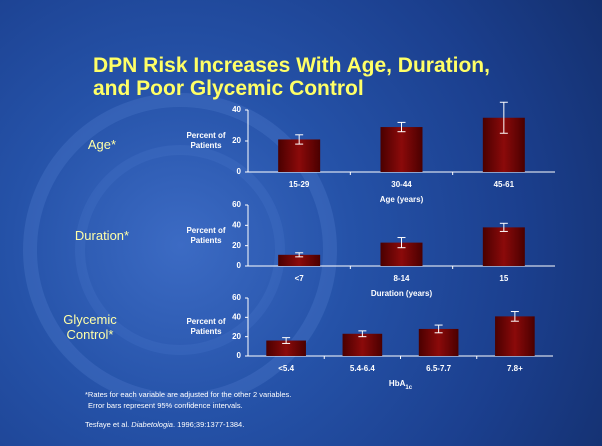 Image resolution: width=602 pixels, height=446 pixels. Describe the element at coordinates (397, 383) in the screenshot. I see `x-axis-label-text: HbA` at that location.